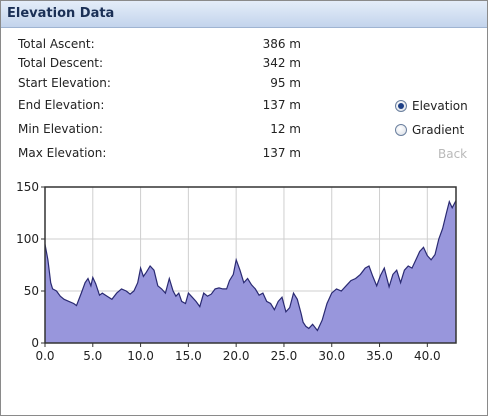  Describe the element at coordinates (427, 356) in the screenshot. I see `x-tick-label: 40.0` at that location.